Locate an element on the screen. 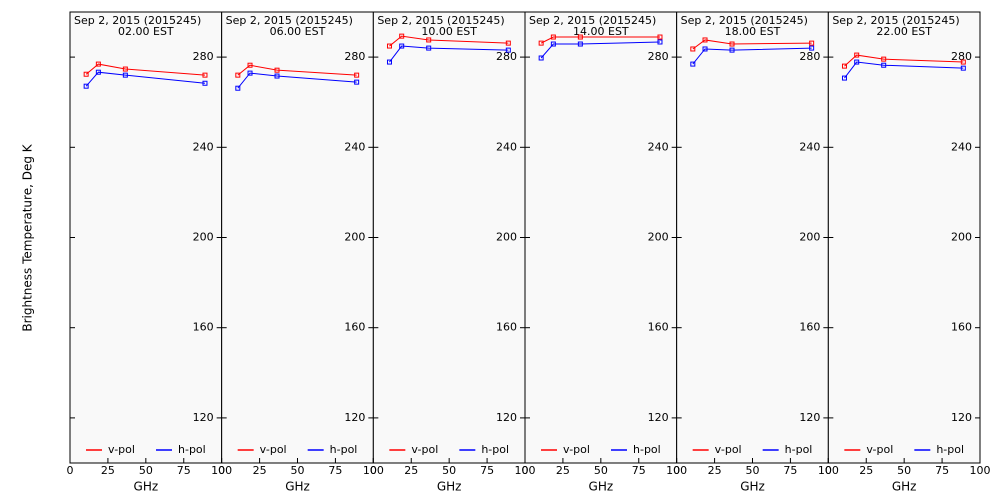 This screenshot has width=1000, height=500. x-tick-label: 0 is located at coordinates (525, 470).